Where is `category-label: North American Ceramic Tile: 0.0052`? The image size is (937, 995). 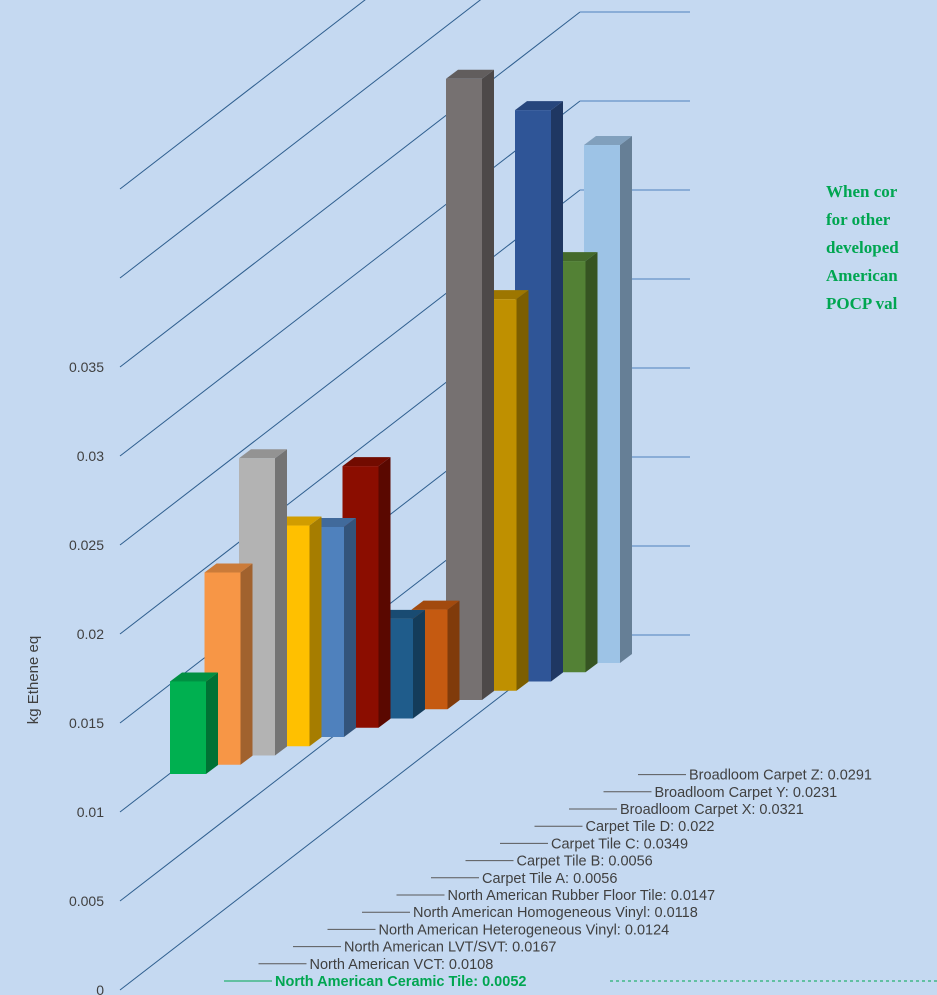
category-label: North American Ceramic Tile: 0.0052 is located at coordinates (400, 982).